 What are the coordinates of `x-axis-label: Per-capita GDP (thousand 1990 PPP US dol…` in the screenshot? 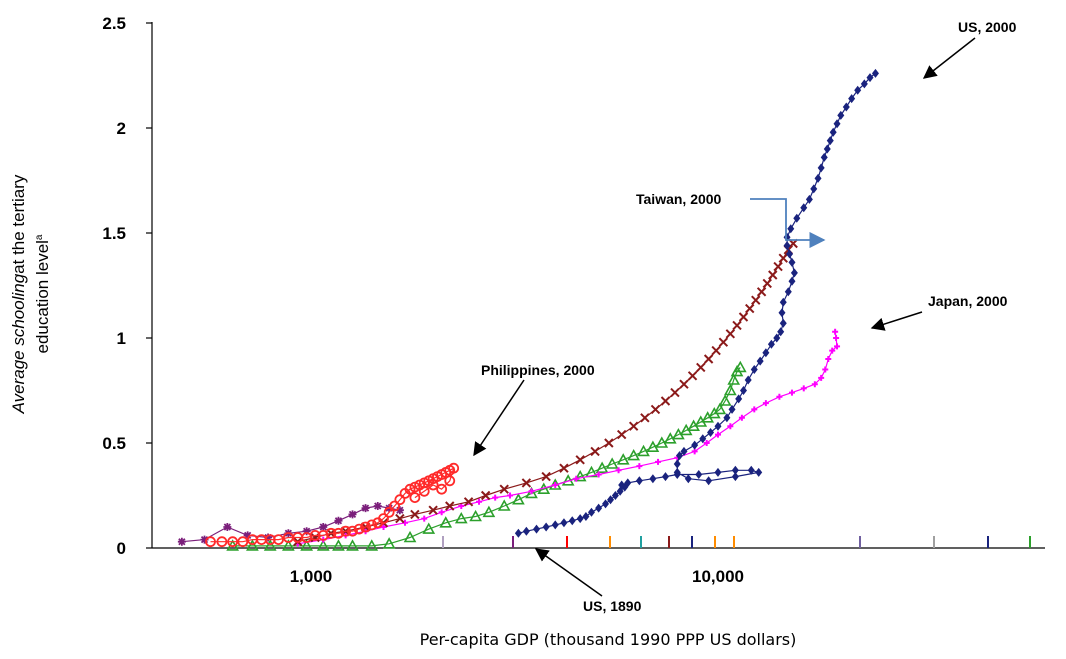 It's located at (608, 639).